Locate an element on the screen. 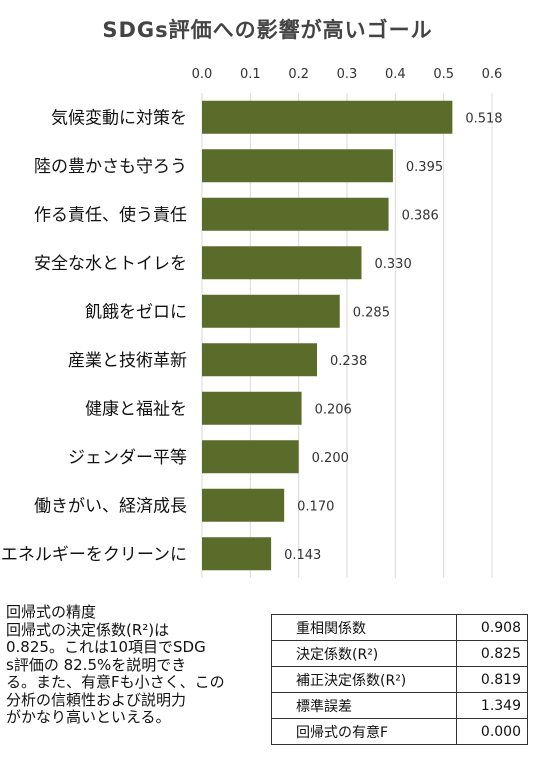 The width and height of the screenshot is (535, 764). category-label: 飢餓をゼロに is located at coordinates (136, 312).